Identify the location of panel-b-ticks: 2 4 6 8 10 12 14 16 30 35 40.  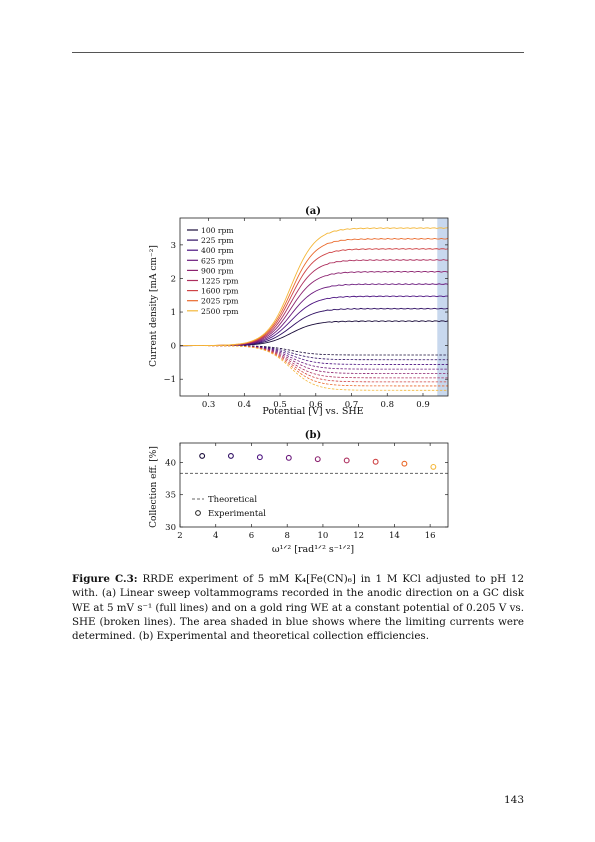
(306, 492).